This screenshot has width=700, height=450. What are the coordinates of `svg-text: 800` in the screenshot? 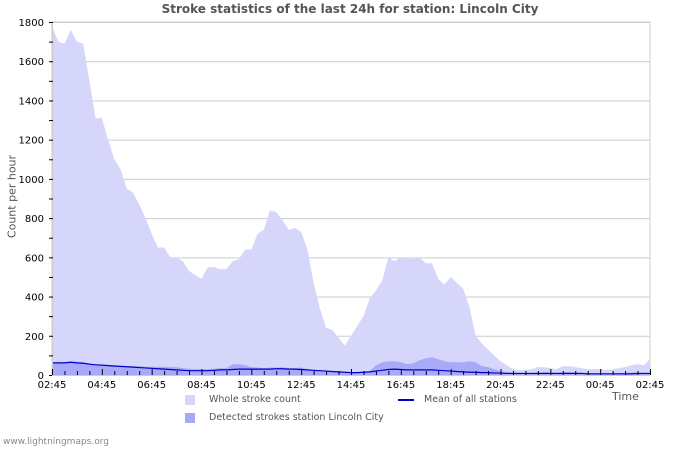 It's located at (34, 219).